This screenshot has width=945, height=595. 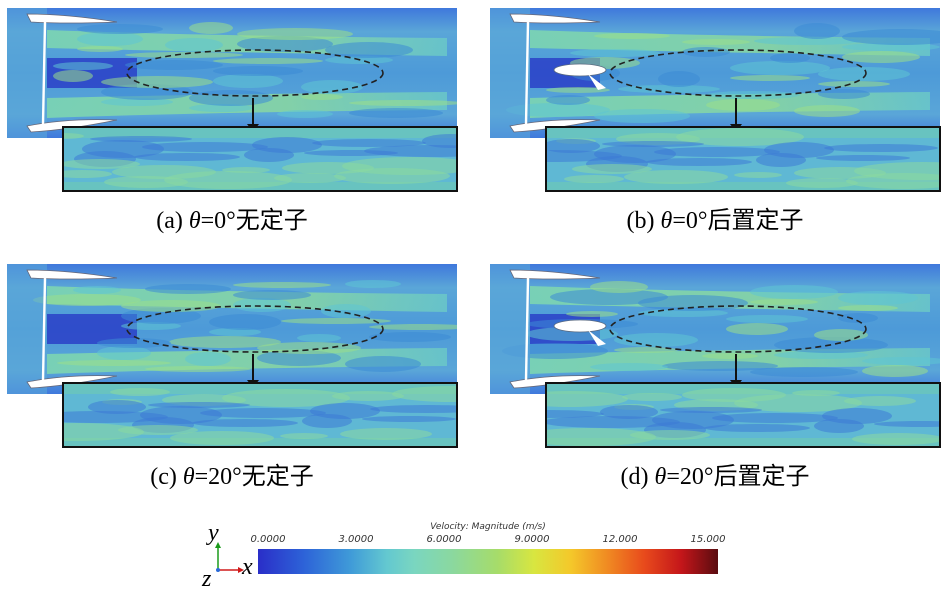 I want to click on zoom-inset-c, so click(x=260, y=415).